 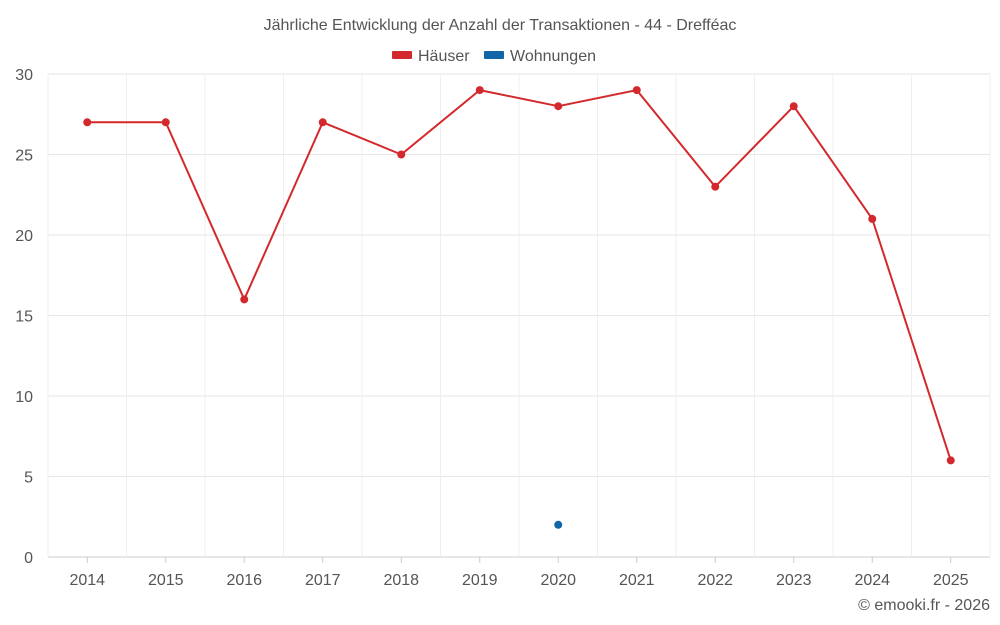 I want to click on legend: Häuser Wohnungen, so click(x=494, y=56).